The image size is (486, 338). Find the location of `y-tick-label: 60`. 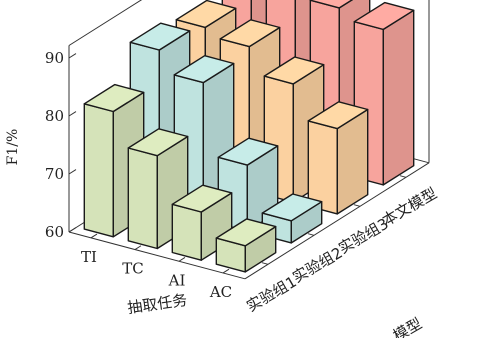

y-tick-label: 60 is located at coordinates (54, 232).